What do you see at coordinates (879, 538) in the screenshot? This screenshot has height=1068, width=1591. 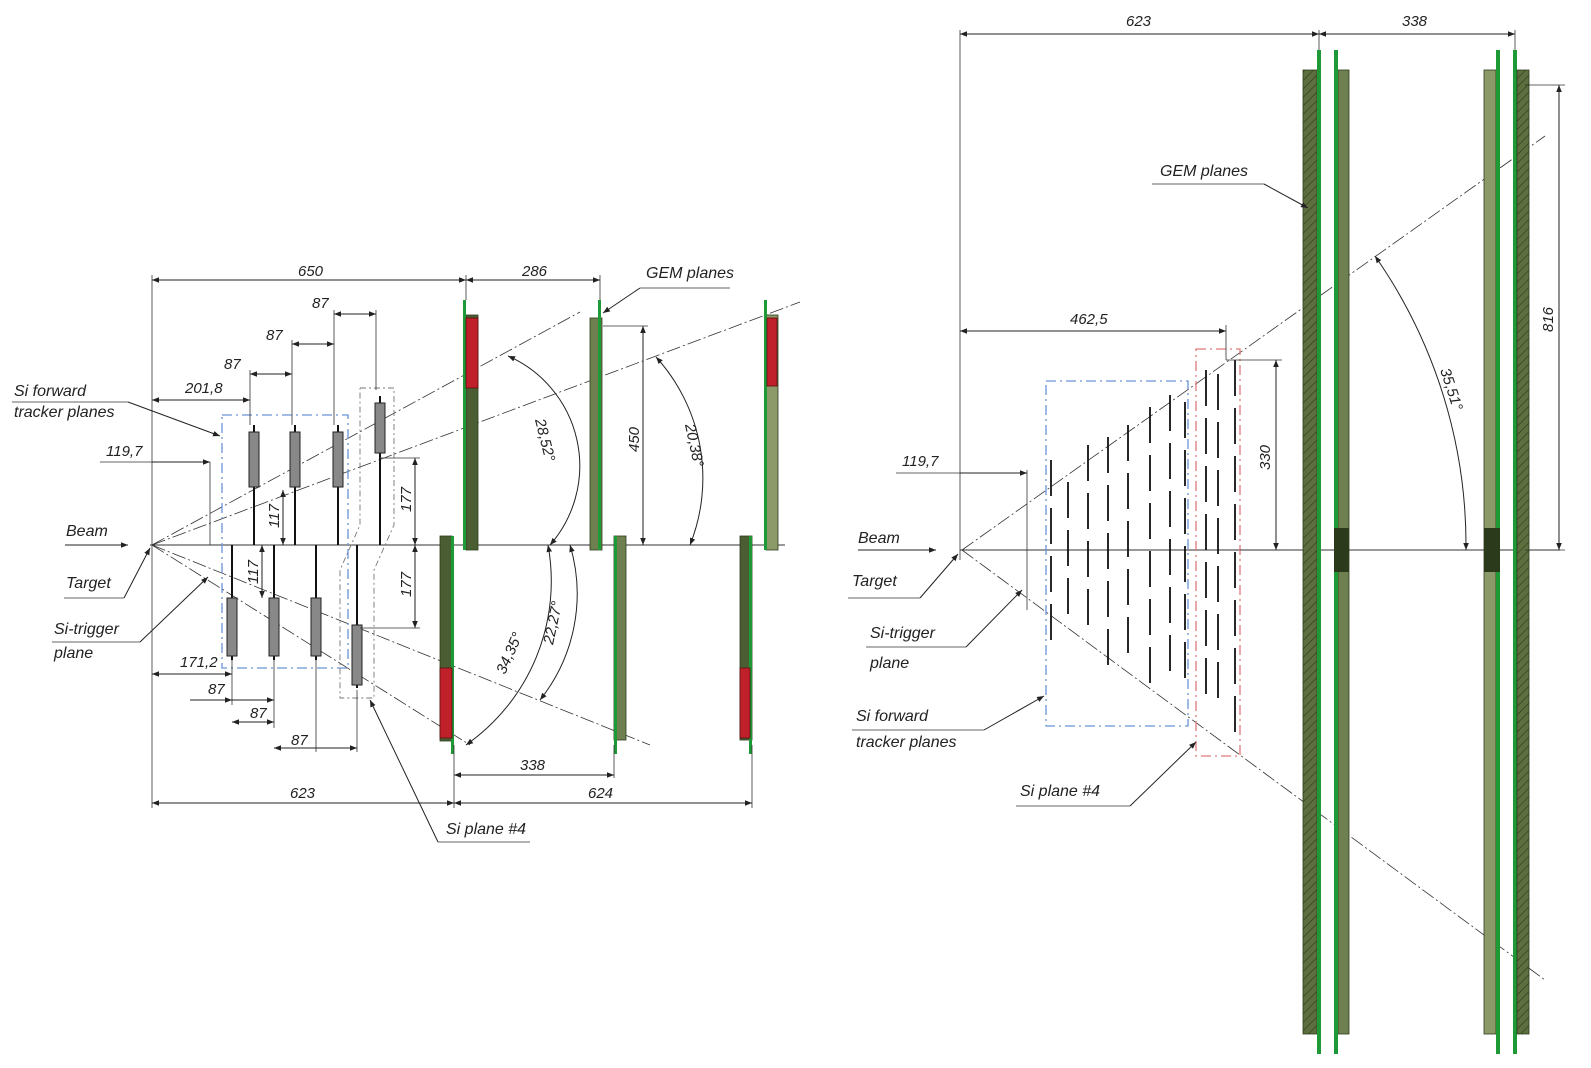 I see `right-label-beam: Beam` at bounding box center [879, 538].